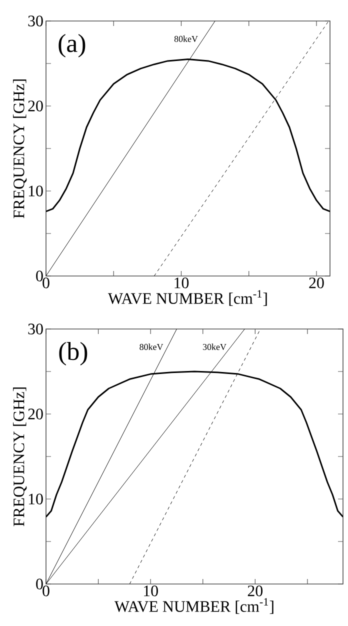 The width and height of the screenshot is (348, 626). What do you see at coordinates (73, 354) in the screenshot?
I see `chart-title: (b)` at bounding box center [73, 354].